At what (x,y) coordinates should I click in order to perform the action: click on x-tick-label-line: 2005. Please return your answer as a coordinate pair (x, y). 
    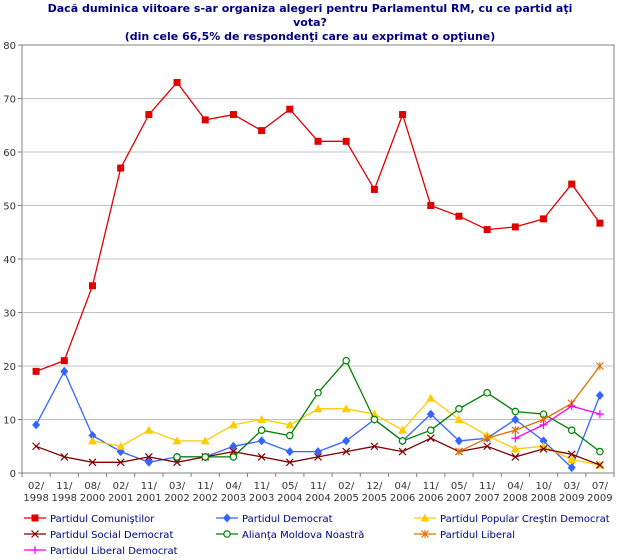
    Looking at the image, I should click on (374, 498).